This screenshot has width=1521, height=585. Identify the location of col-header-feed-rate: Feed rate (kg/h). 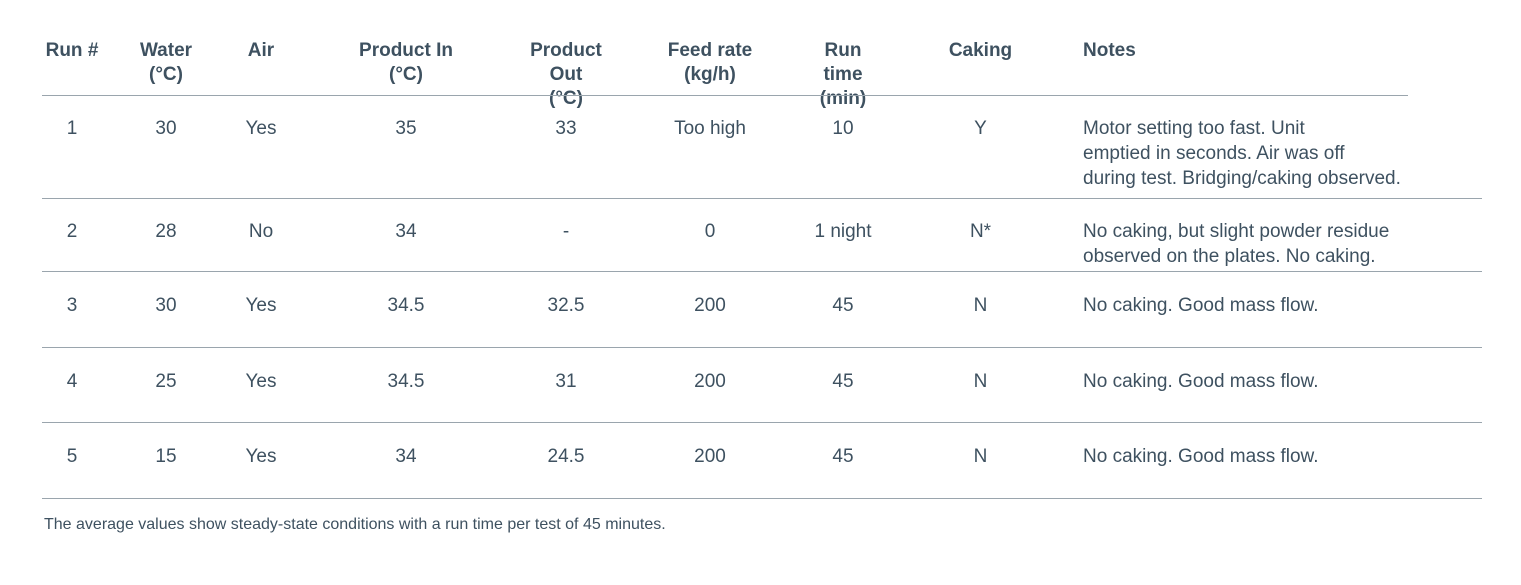
(710, 62).